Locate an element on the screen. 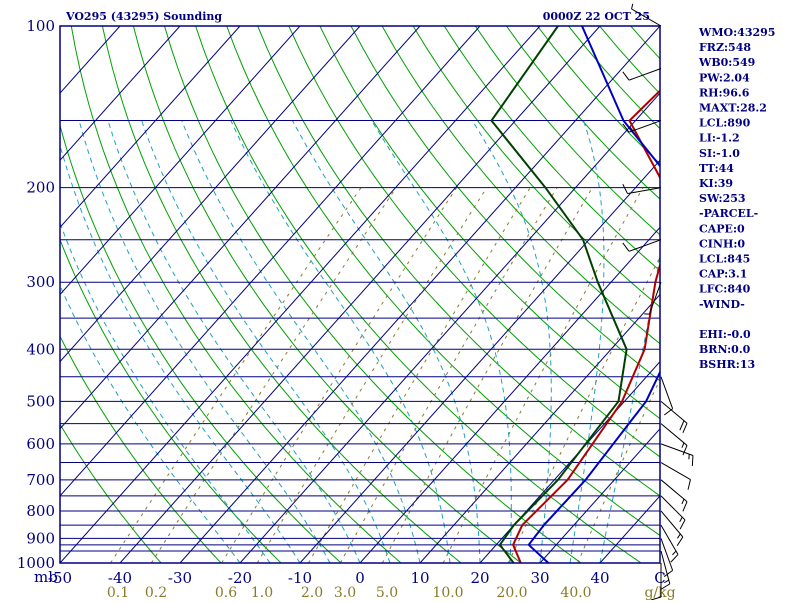  index-line: WMO:43295 is located at coordinates (736, 32).